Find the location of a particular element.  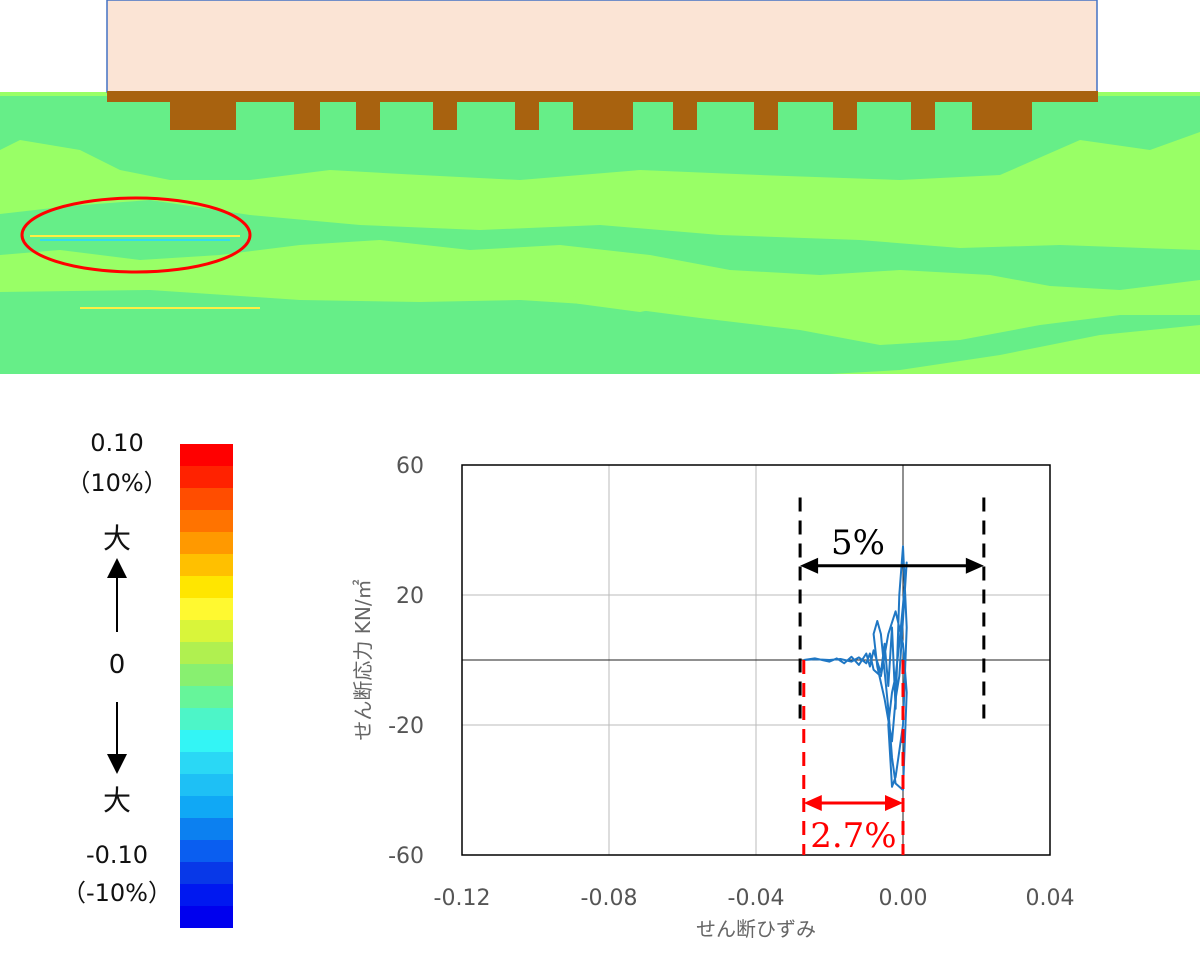

highlight-ellipse is located at coordinates (136, 235).